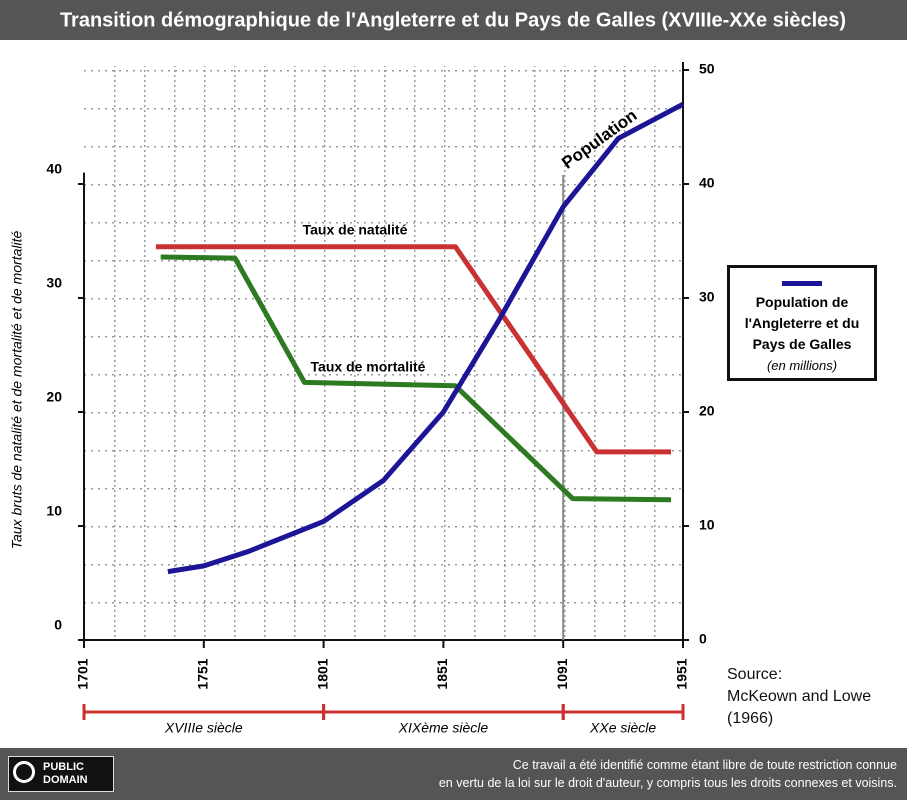 This screenshot has height=800, width=907. Describe the element at coordinates (703, 639) in the screenshot. I see `y2-tick-label: 0` at that location.